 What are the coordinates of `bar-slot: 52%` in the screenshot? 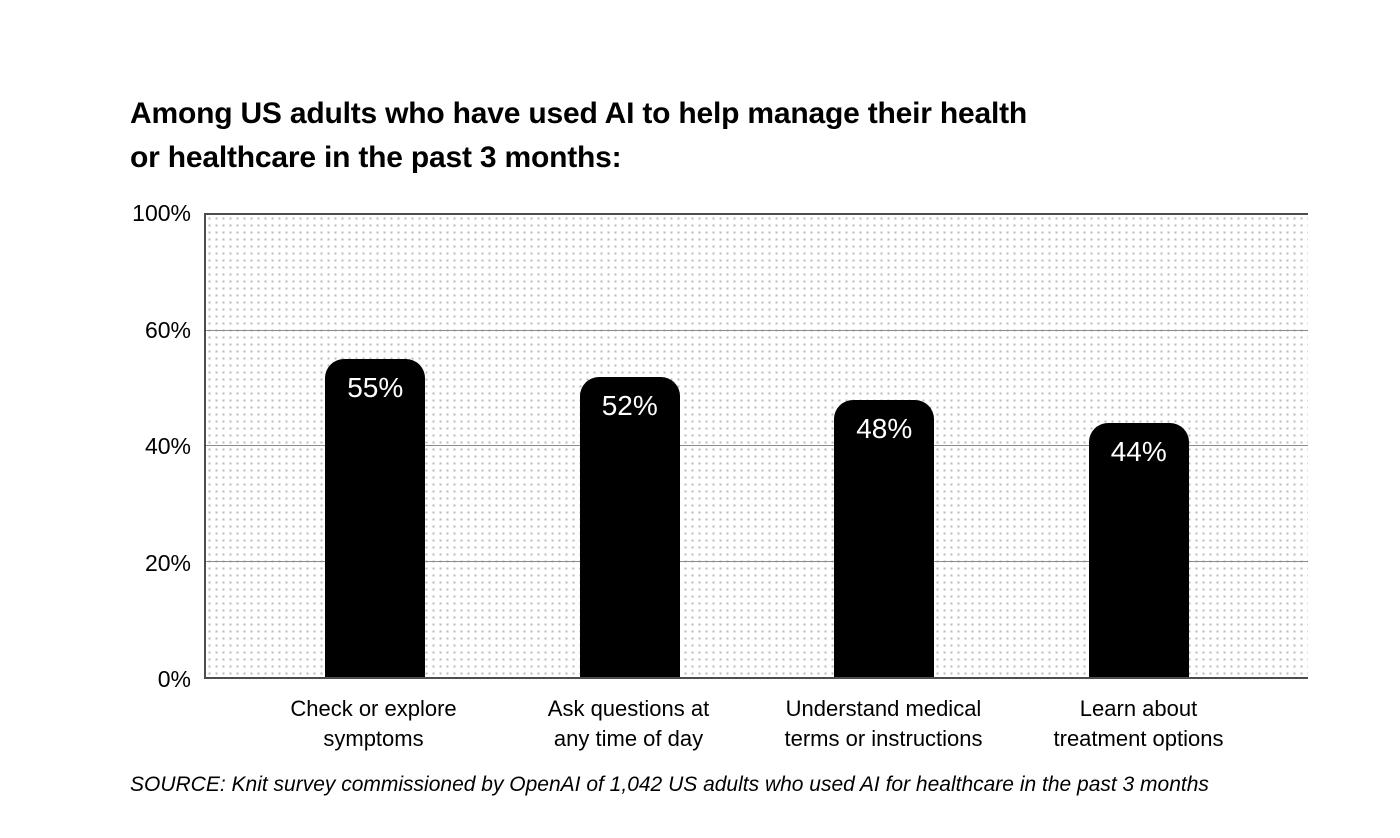 It's located at (630, 446).